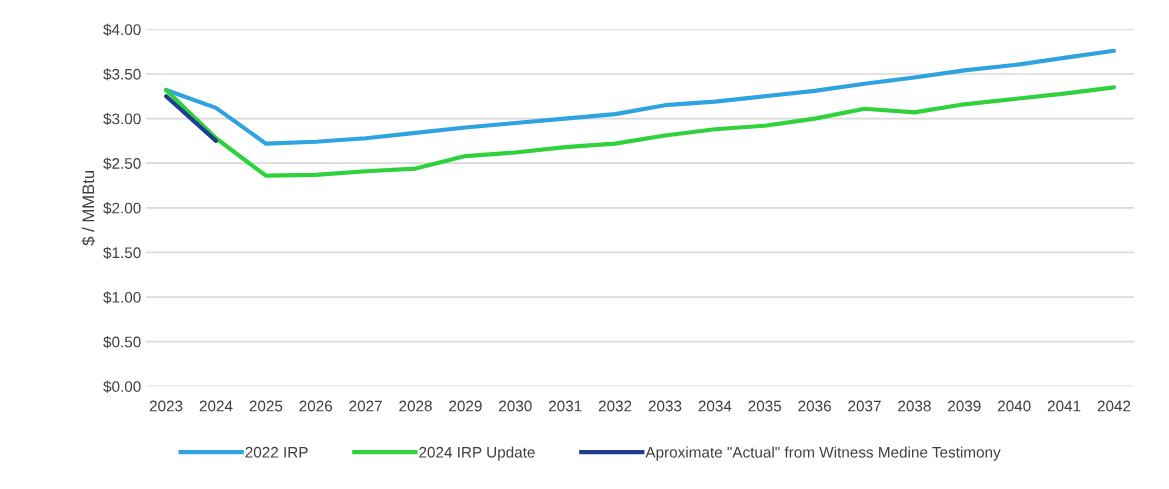 The image size is (1169, 489). I want to click on y-tick-label: $4.00, so click(122, 29).